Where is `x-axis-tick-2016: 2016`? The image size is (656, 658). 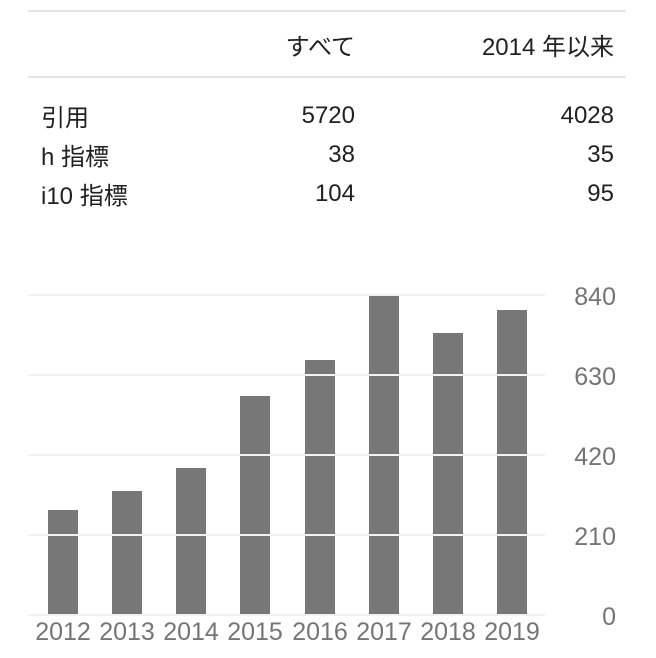 x-axis-tick-2016: 2016 is located at coordinates (320, 632).